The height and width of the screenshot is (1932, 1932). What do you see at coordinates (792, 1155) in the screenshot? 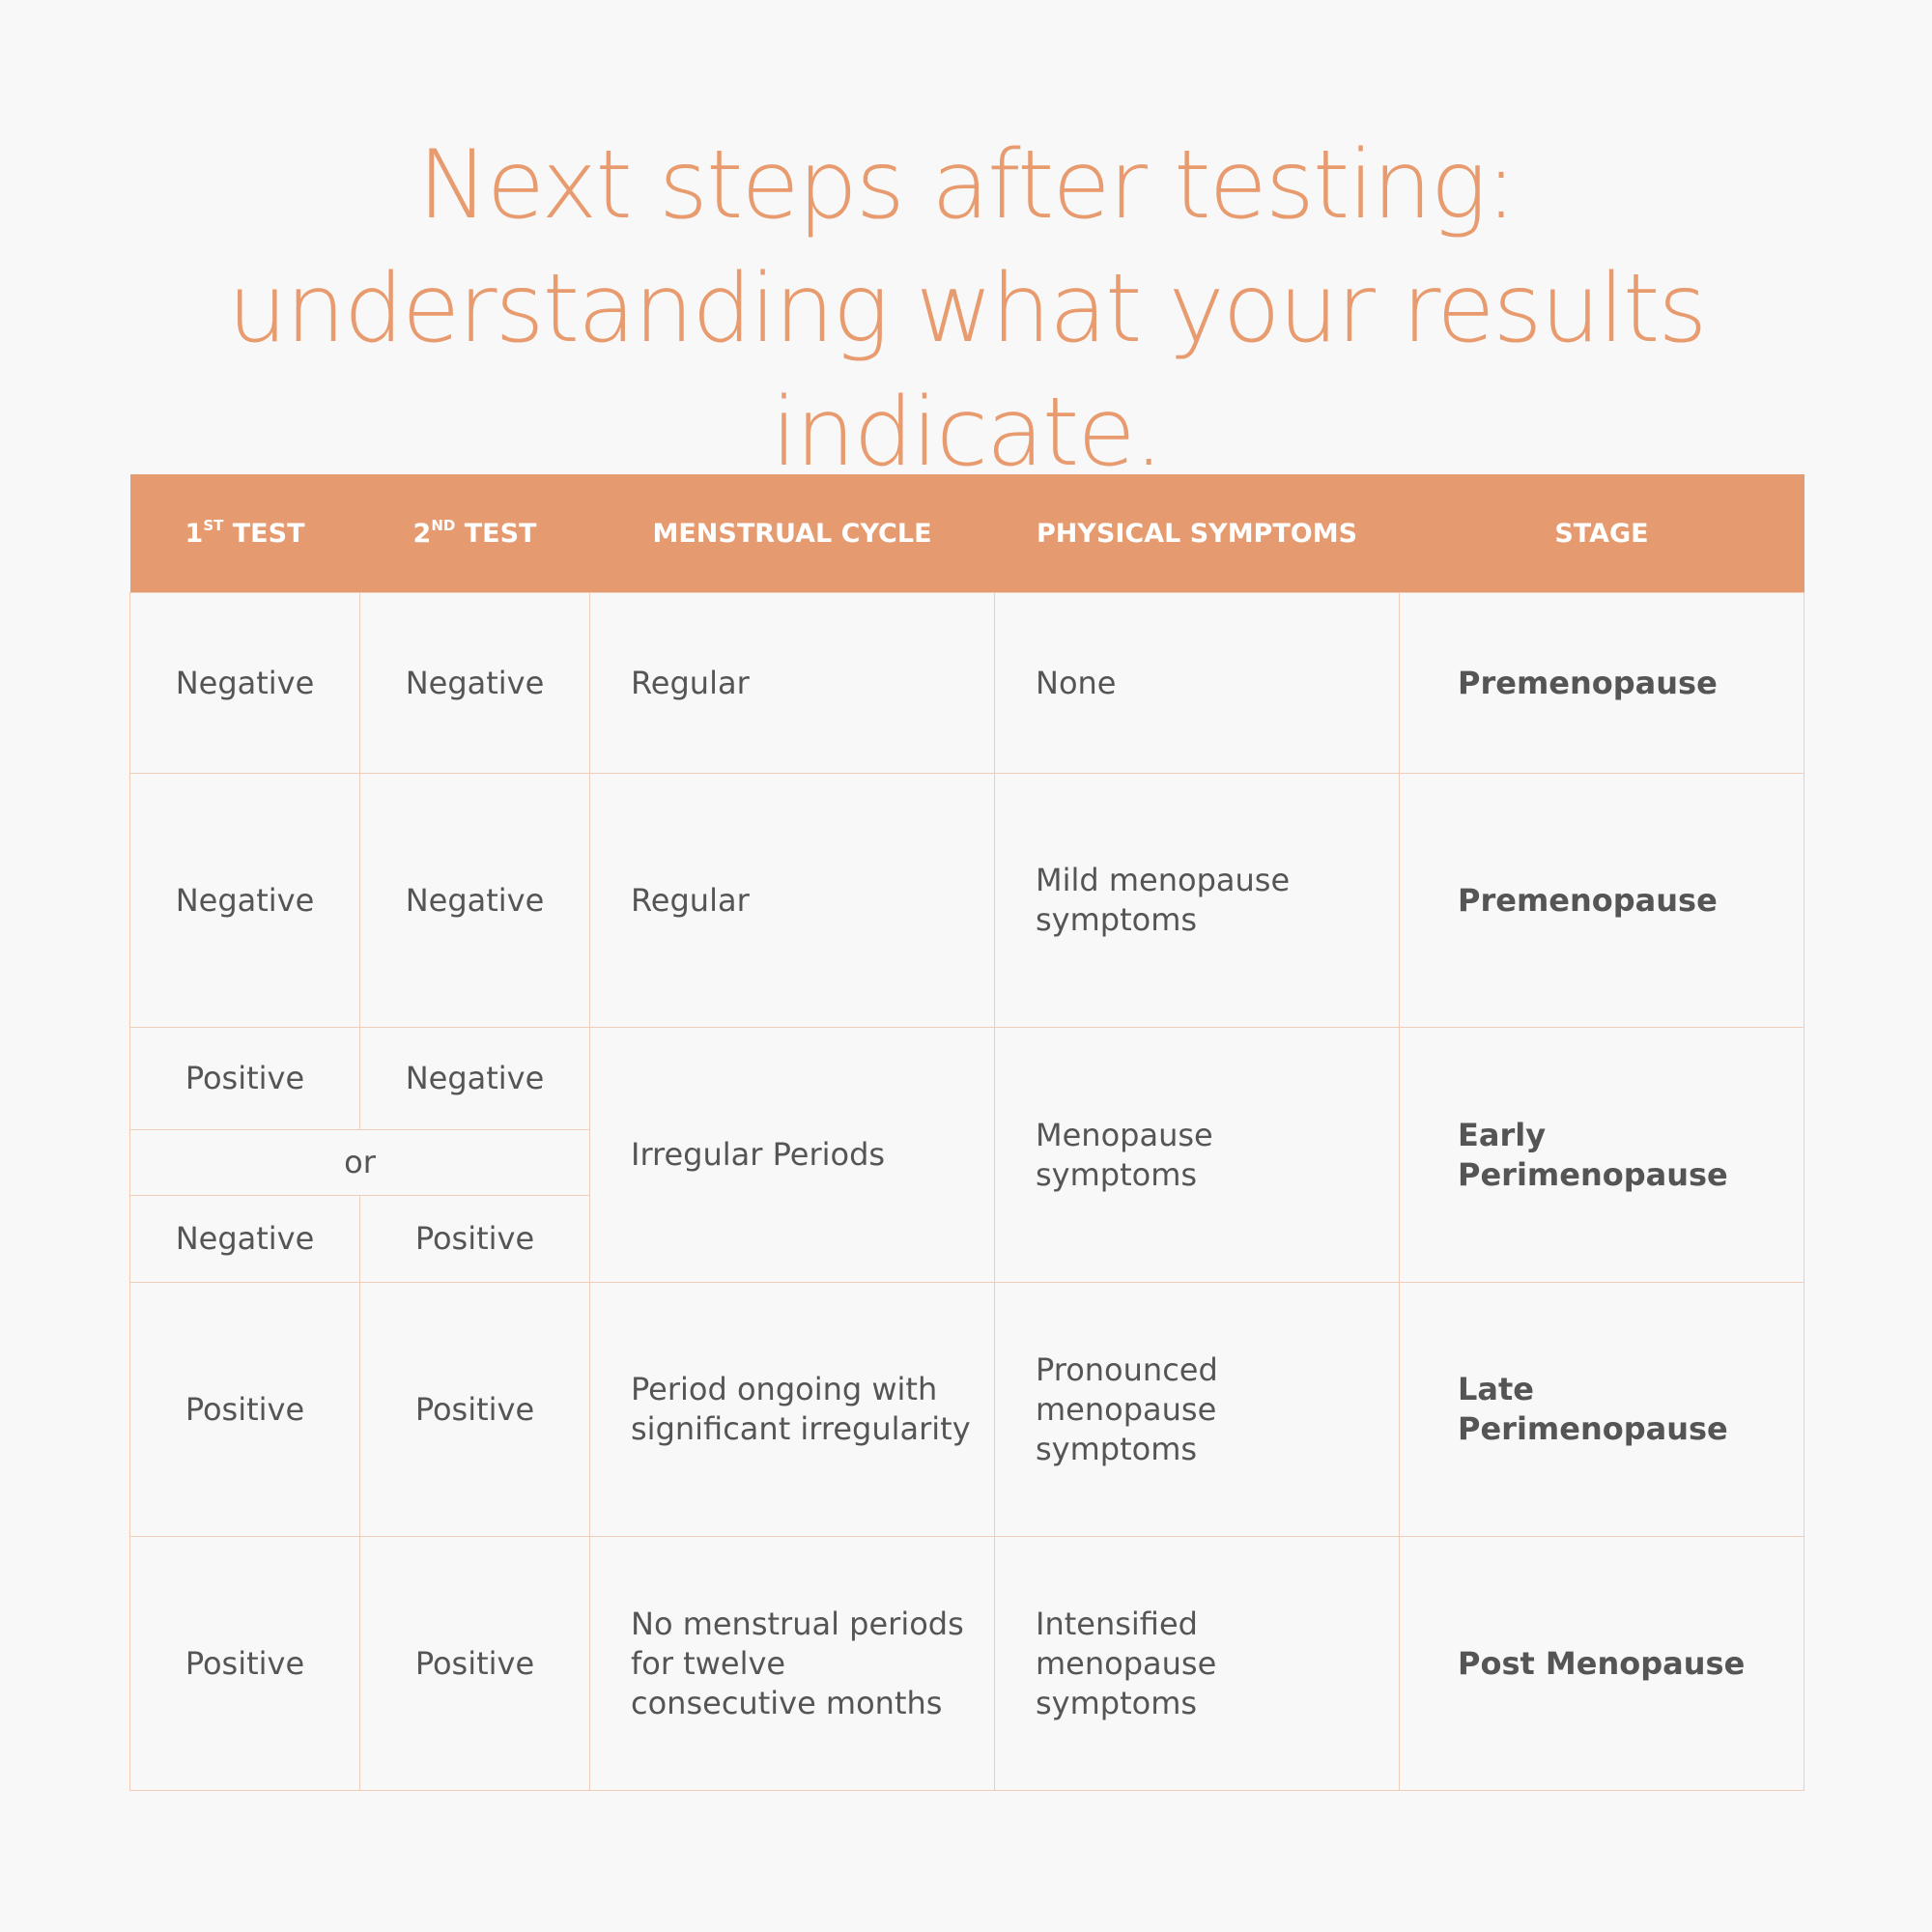
I see `cell-cycle: Irregular Periods` at bounding box center [792, 1155].